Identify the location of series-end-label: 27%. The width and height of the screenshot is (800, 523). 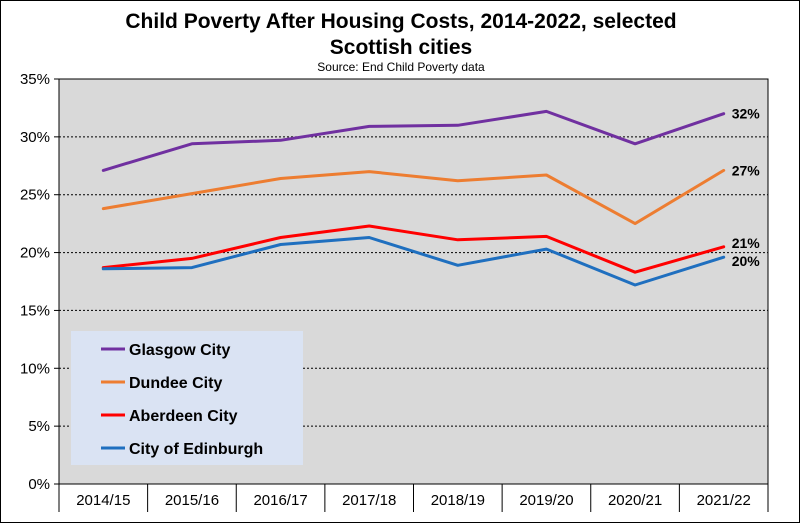
(746, 170).